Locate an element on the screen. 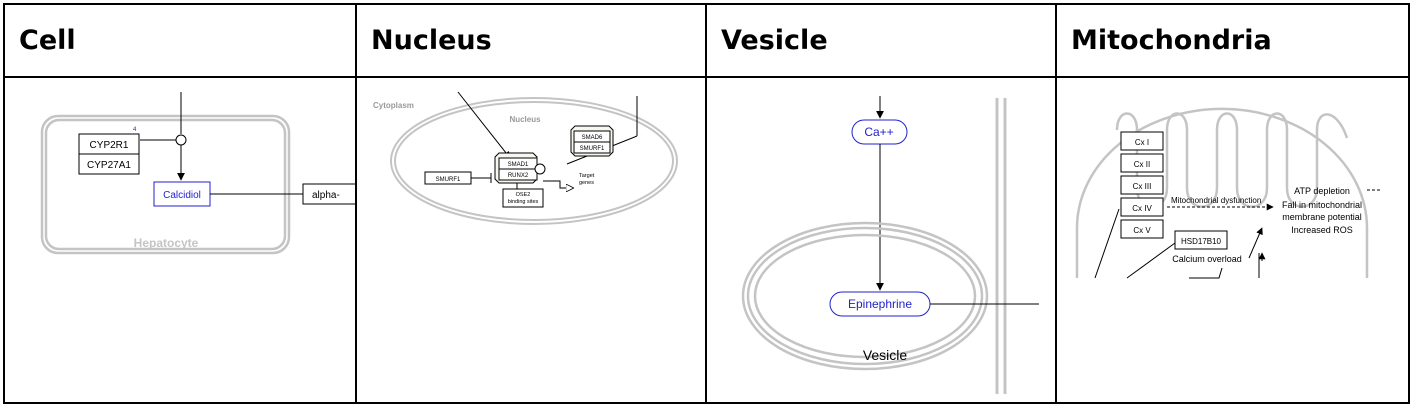 This screenshot has width=1416, height=412. gene-label: SMAD6 is located at coordinates (592, 138).